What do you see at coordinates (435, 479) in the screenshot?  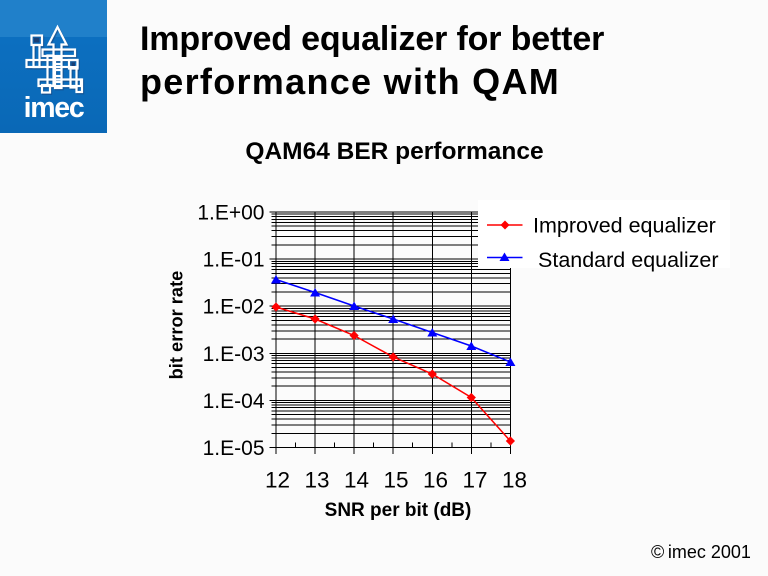 I see `svg-text: 16` at bounding box center [435, 479].